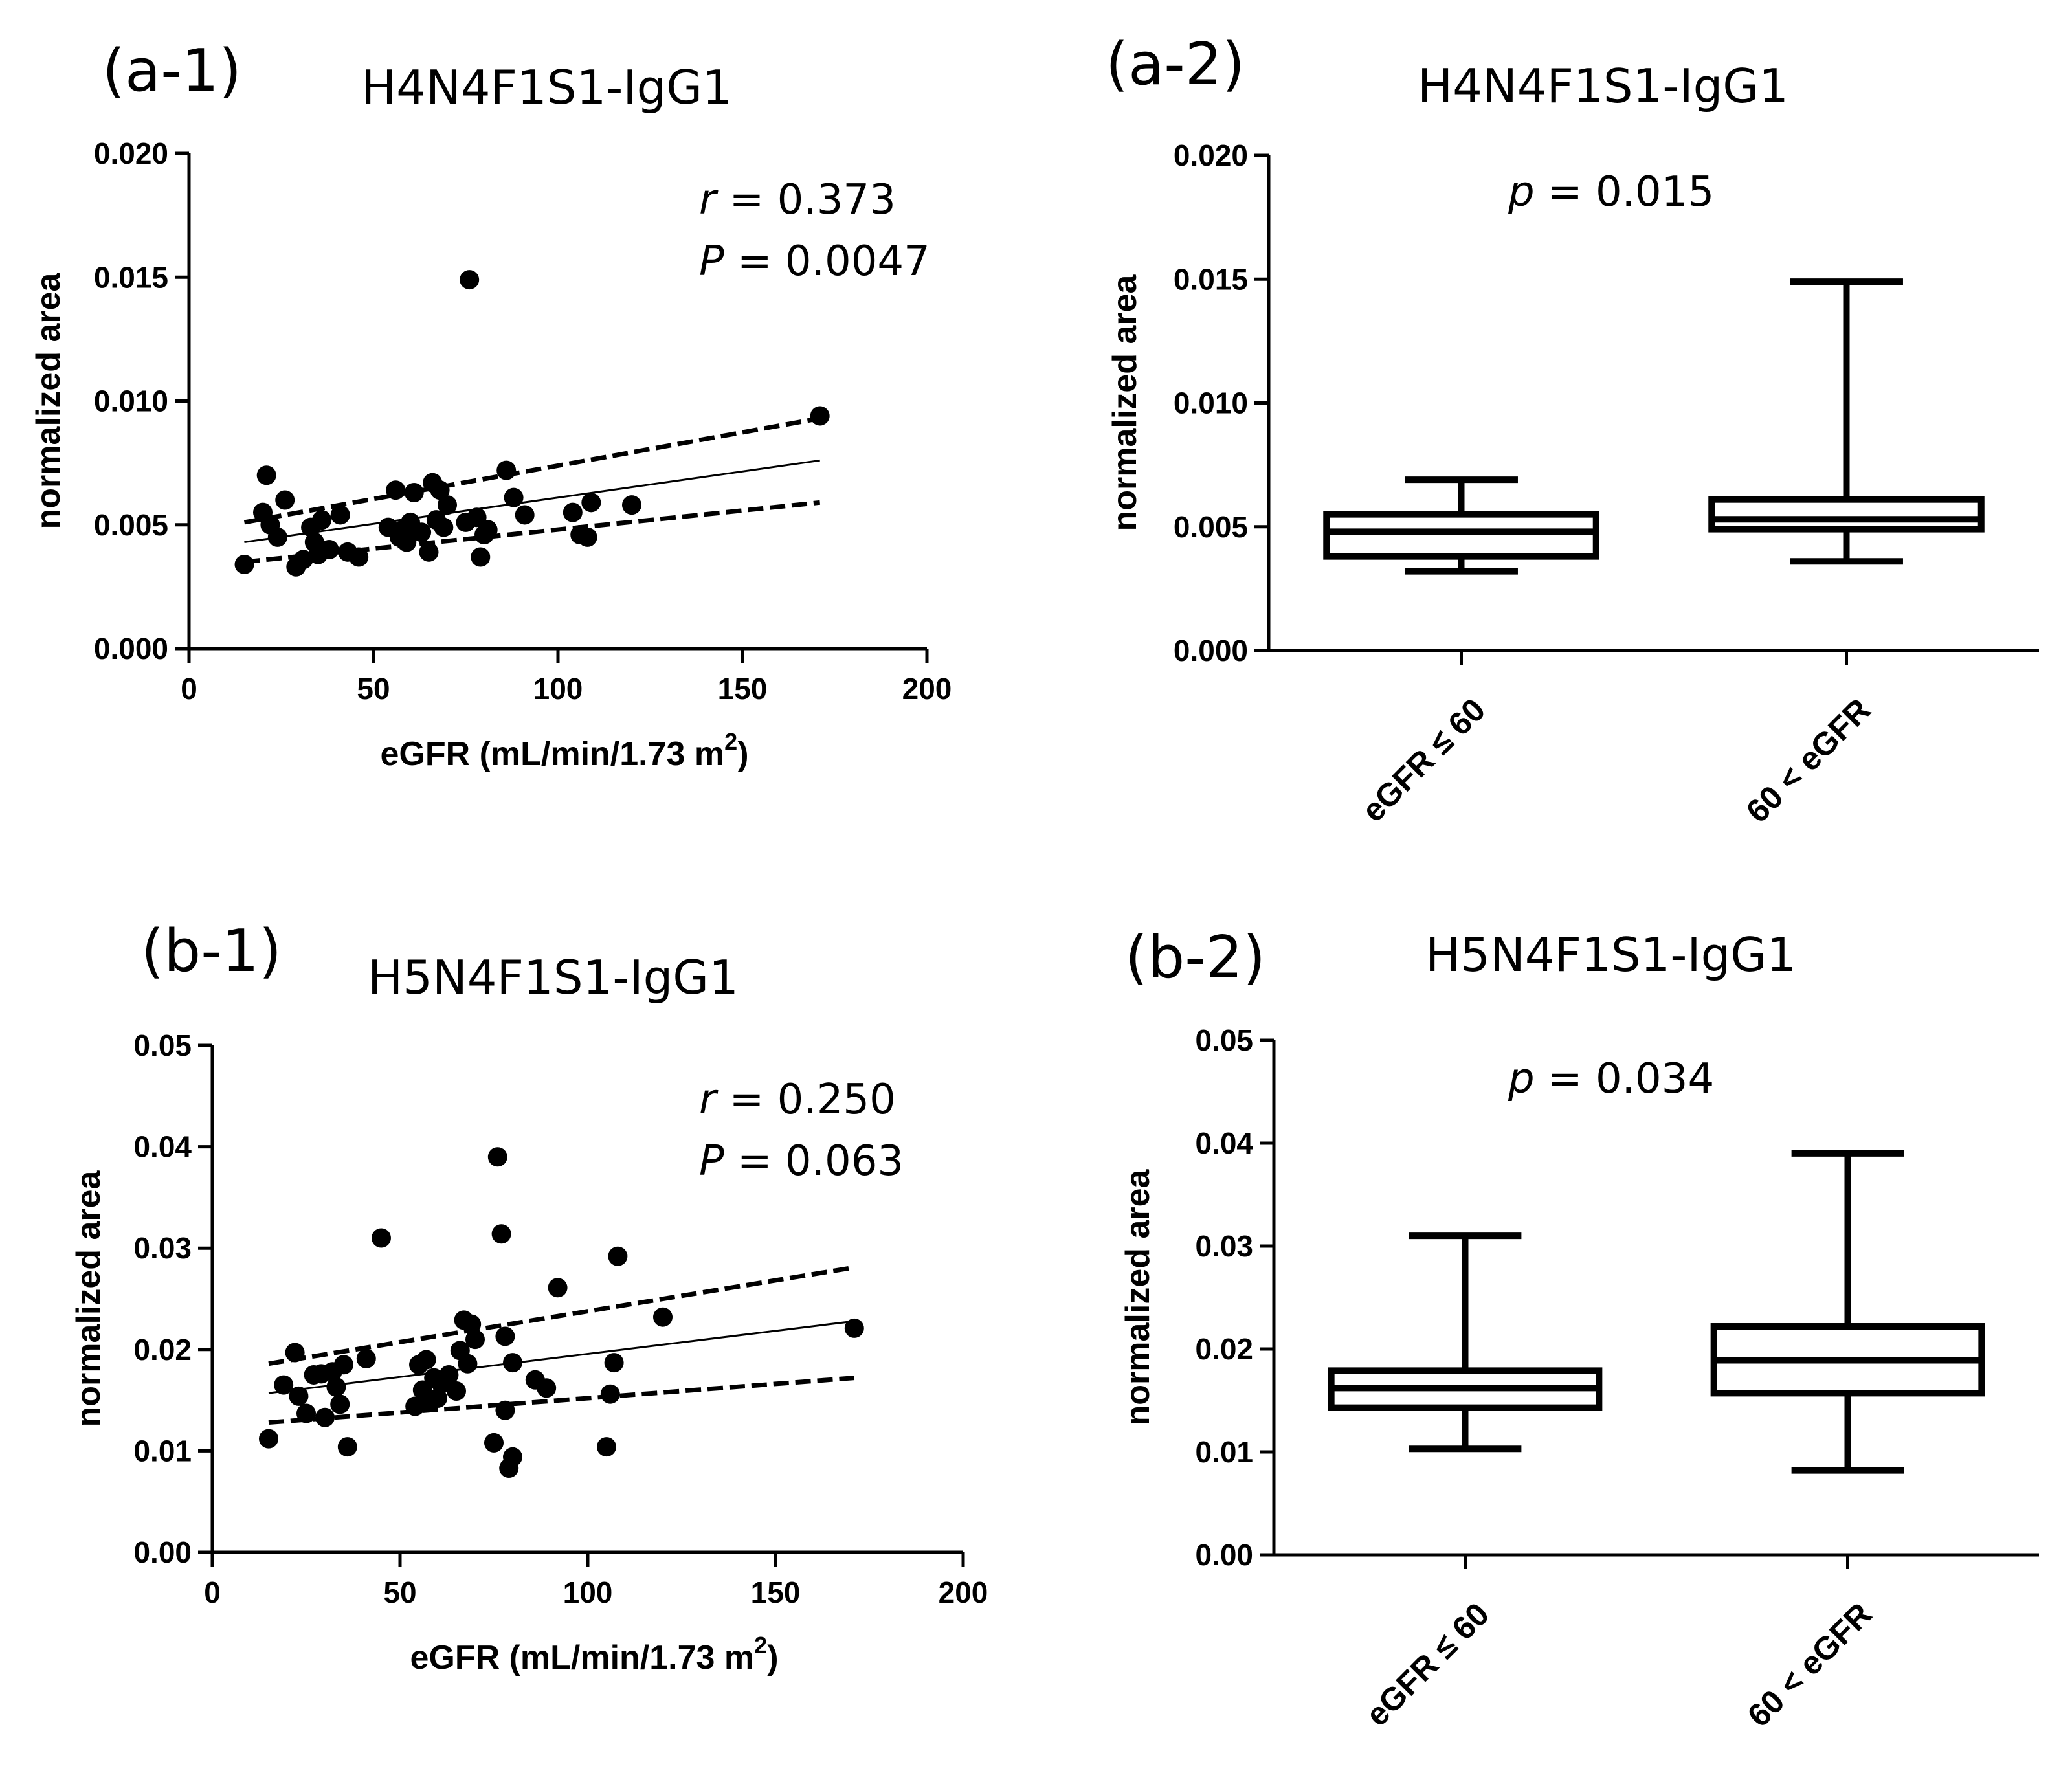 This screenshot has height=1773, width=2072. I want to click on x-axis-title-superscript: 2, so click(760, 1645).